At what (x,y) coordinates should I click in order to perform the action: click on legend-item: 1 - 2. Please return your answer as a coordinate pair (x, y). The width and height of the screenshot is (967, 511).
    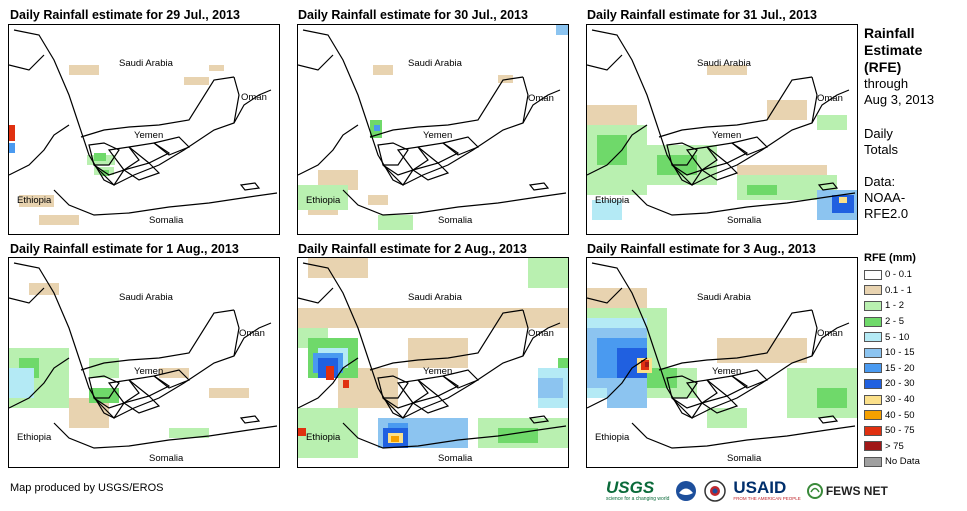
    Looking at the image, I should click on (892, 306).